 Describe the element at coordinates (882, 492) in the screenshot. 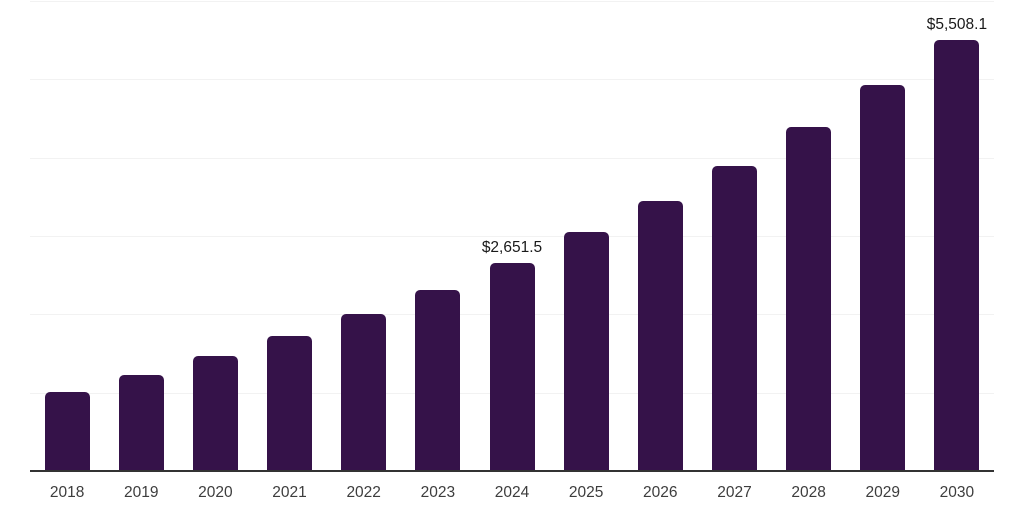

I see `x-tick-2029: 2029` at that location.